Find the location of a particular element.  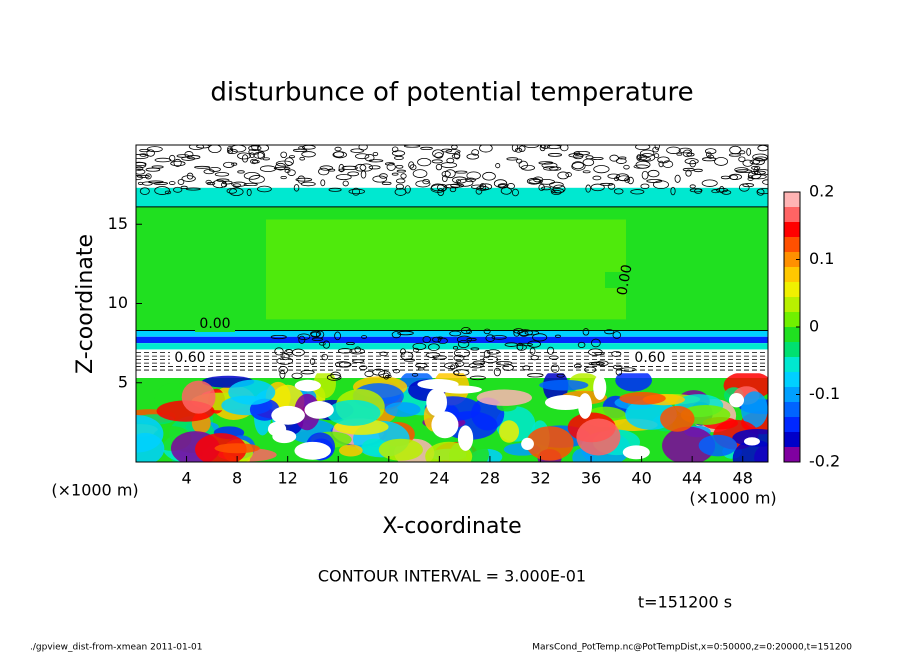

y-tick-label: 10 is located at coordinates (118, 302).